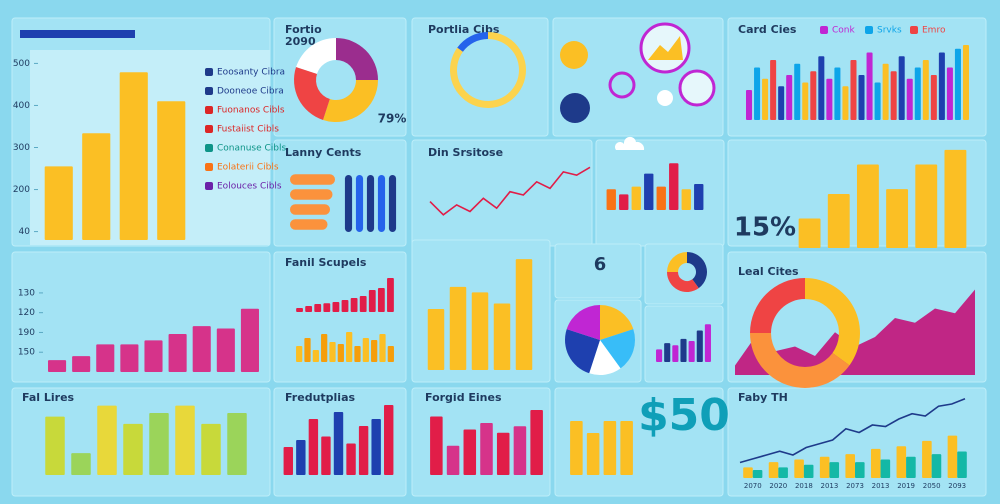  I want to click on chart-title: Leal Cites, so click(768, 271).